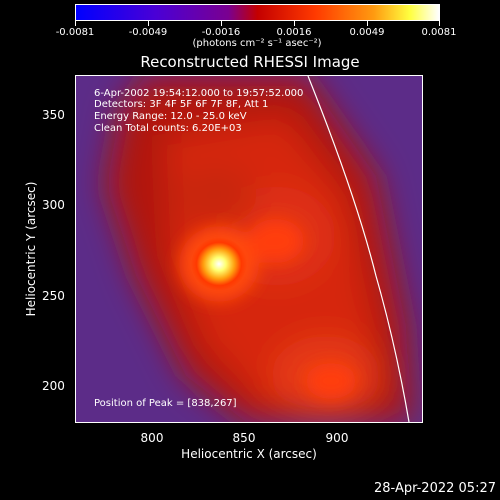 The image size is (500, 500). I want to click on x-axis-label: Heliocentric X (arcsec), so click(249, 454).